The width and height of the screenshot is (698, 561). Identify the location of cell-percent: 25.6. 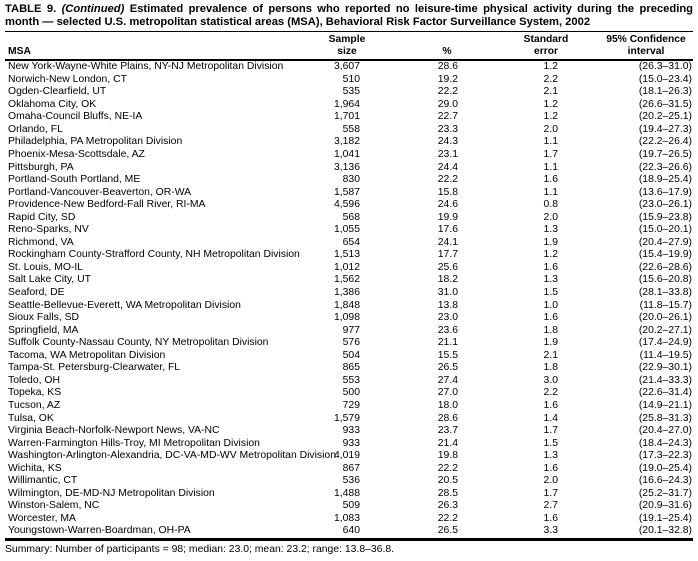
(447, 267).